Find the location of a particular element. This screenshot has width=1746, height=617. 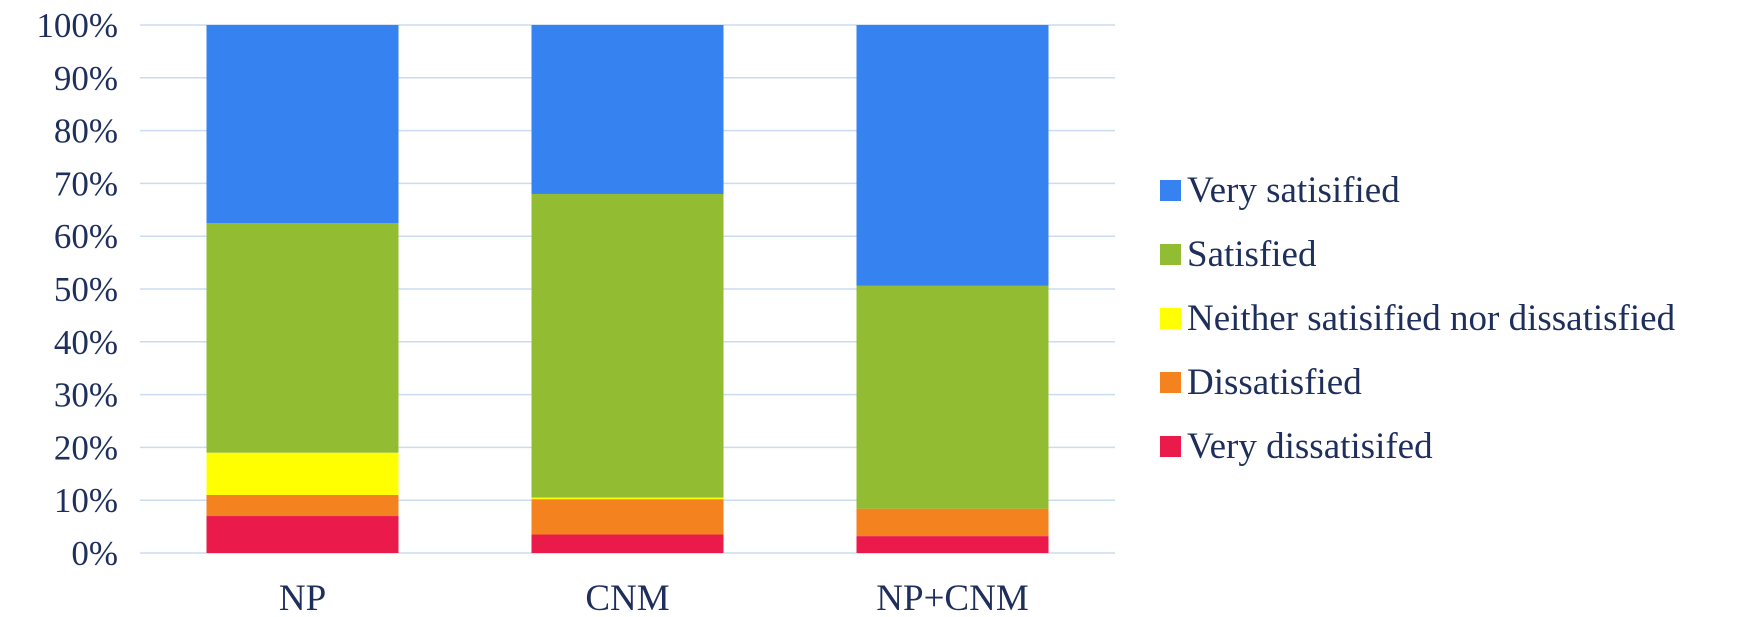

y-tick-label: 100% is located at coordinates (77, 25).